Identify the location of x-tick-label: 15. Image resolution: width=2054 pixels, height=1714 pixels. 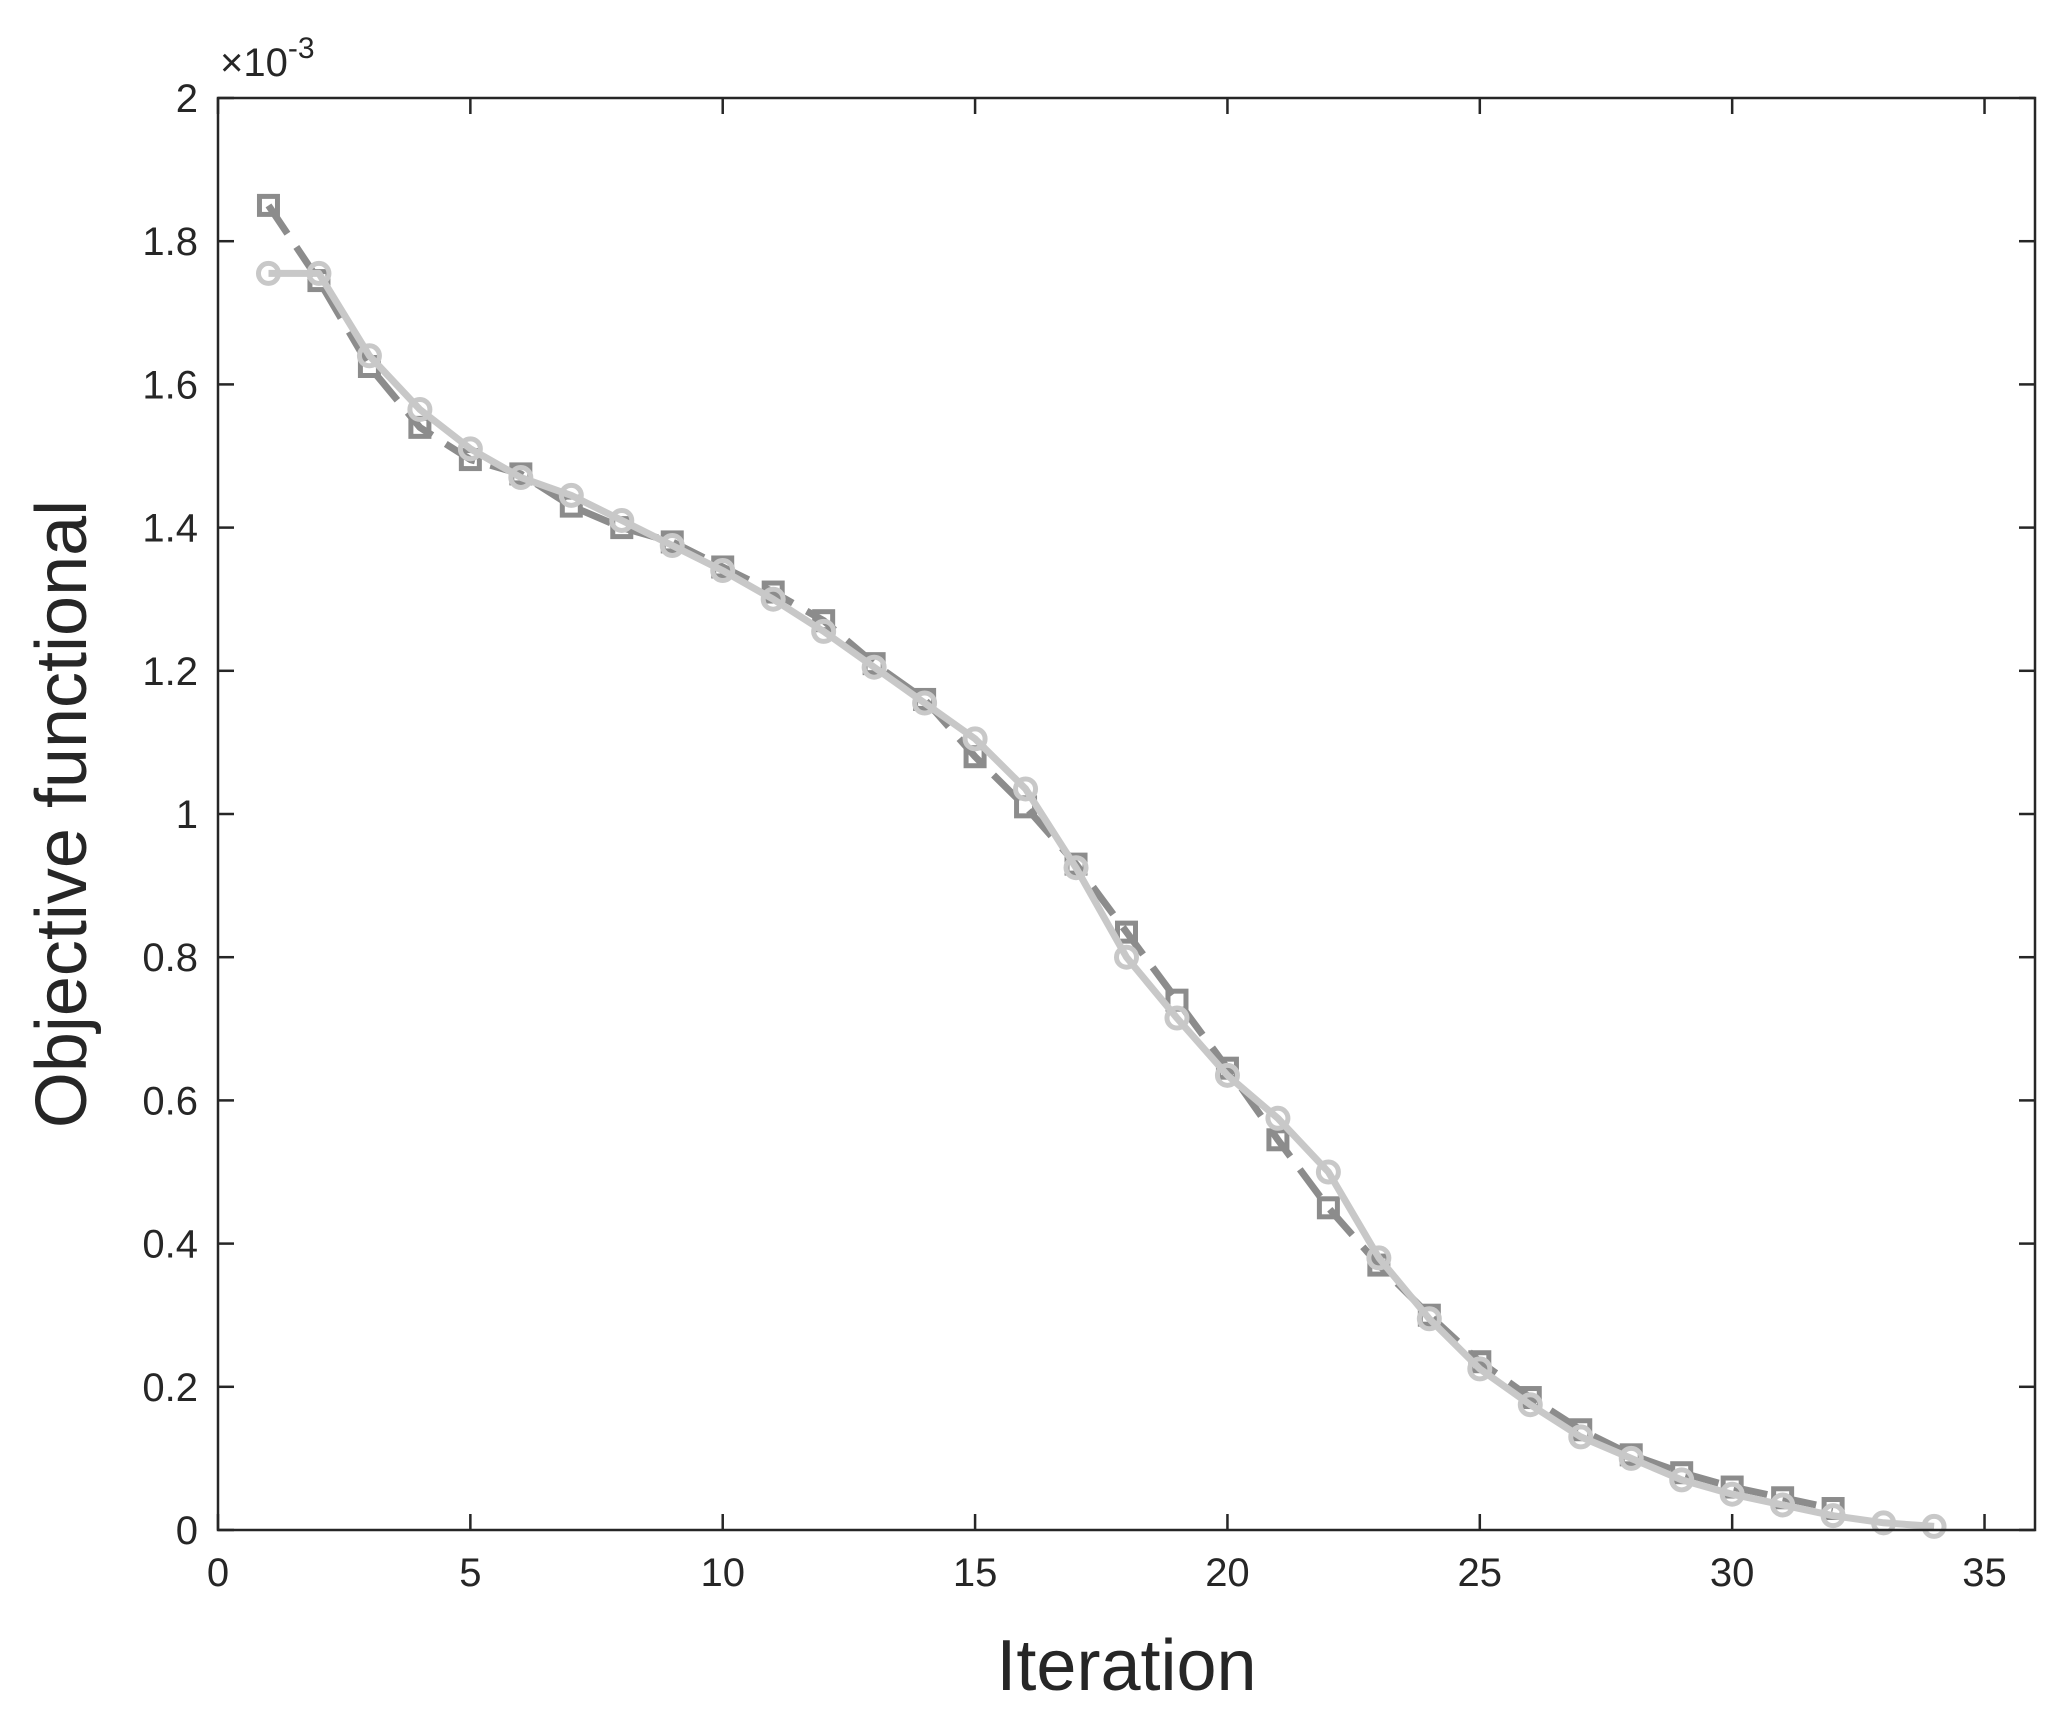
(975, 1573).